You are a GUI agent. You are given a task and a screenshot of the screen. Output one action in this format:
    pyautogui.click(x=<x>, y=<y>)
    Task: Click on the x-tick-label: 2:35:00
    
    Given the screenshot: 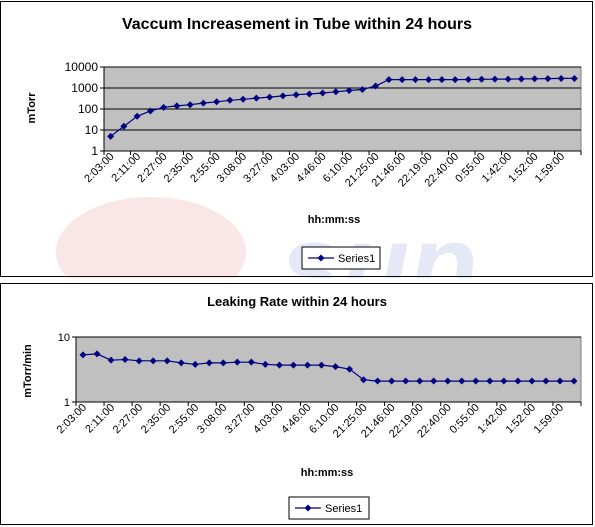 What is the action you would take?
    pyautogui.click(x=156, y=419)
    